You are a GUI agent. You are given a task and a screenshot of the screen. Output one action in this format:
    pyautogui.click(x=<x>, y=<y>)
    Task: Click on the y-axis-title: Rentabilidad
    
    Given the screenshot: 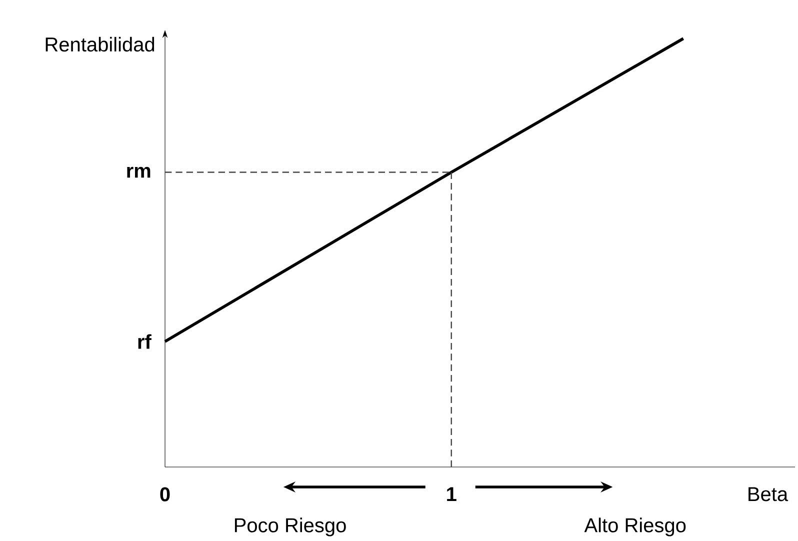 What is the action you would take?
    pyautogui.click(x=100, y=44)
    